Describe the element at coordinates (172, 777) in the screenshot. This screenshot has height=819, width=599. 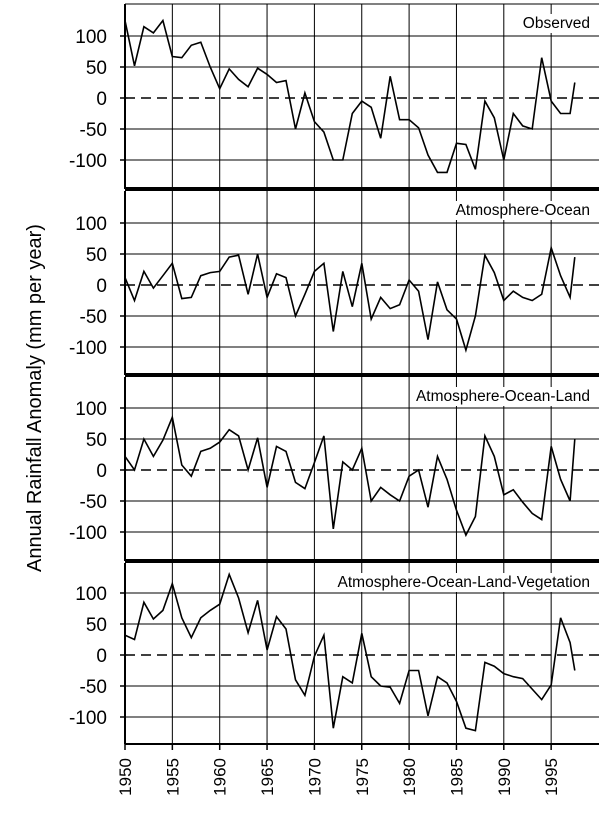
I see `x-tick-label: 1955` at that location.